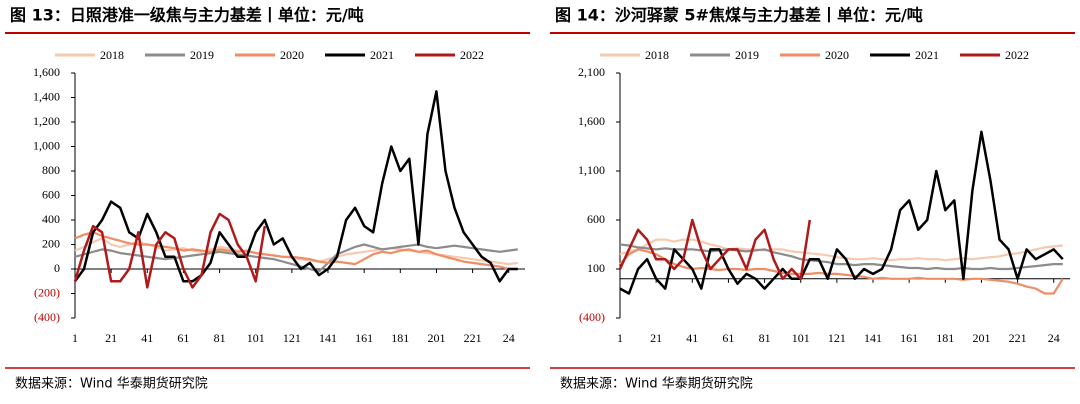 This screenshot has height=404, width=1080. What do you see at coordinates (596, 268) in the screenshot?
I see `y-tick-label: 100` at bounding box center [596, 268].